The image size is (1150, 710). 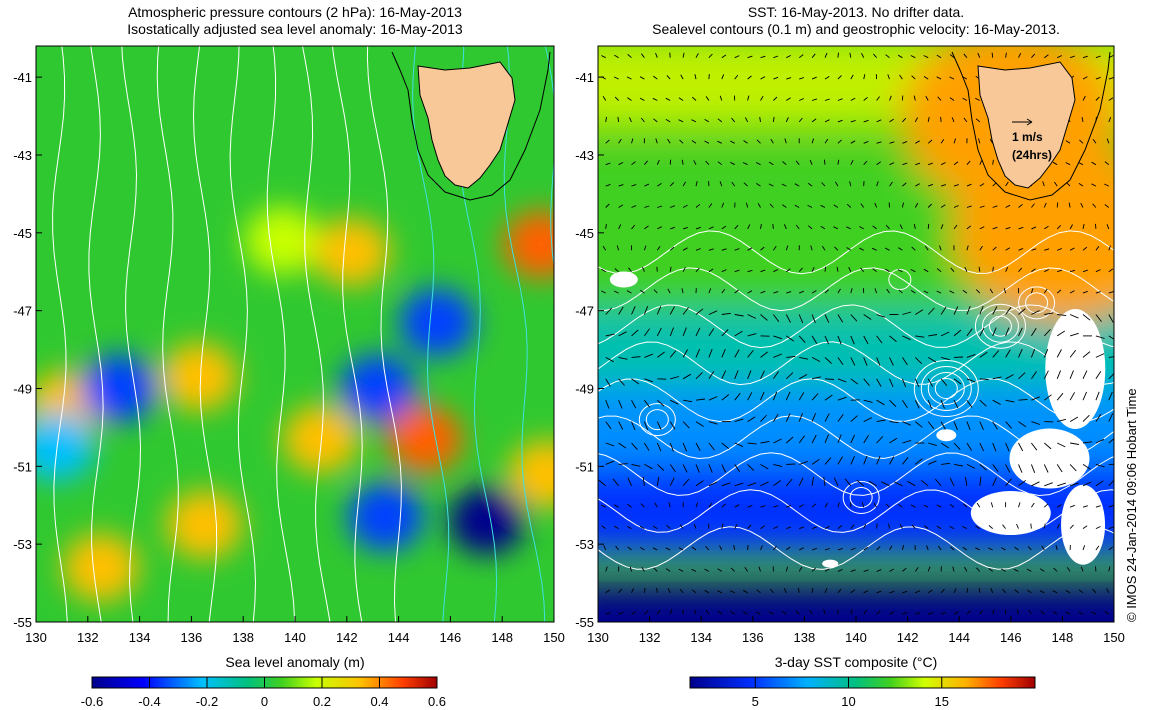 I want to click on cloud-patch, so click(x=1083, y=524).